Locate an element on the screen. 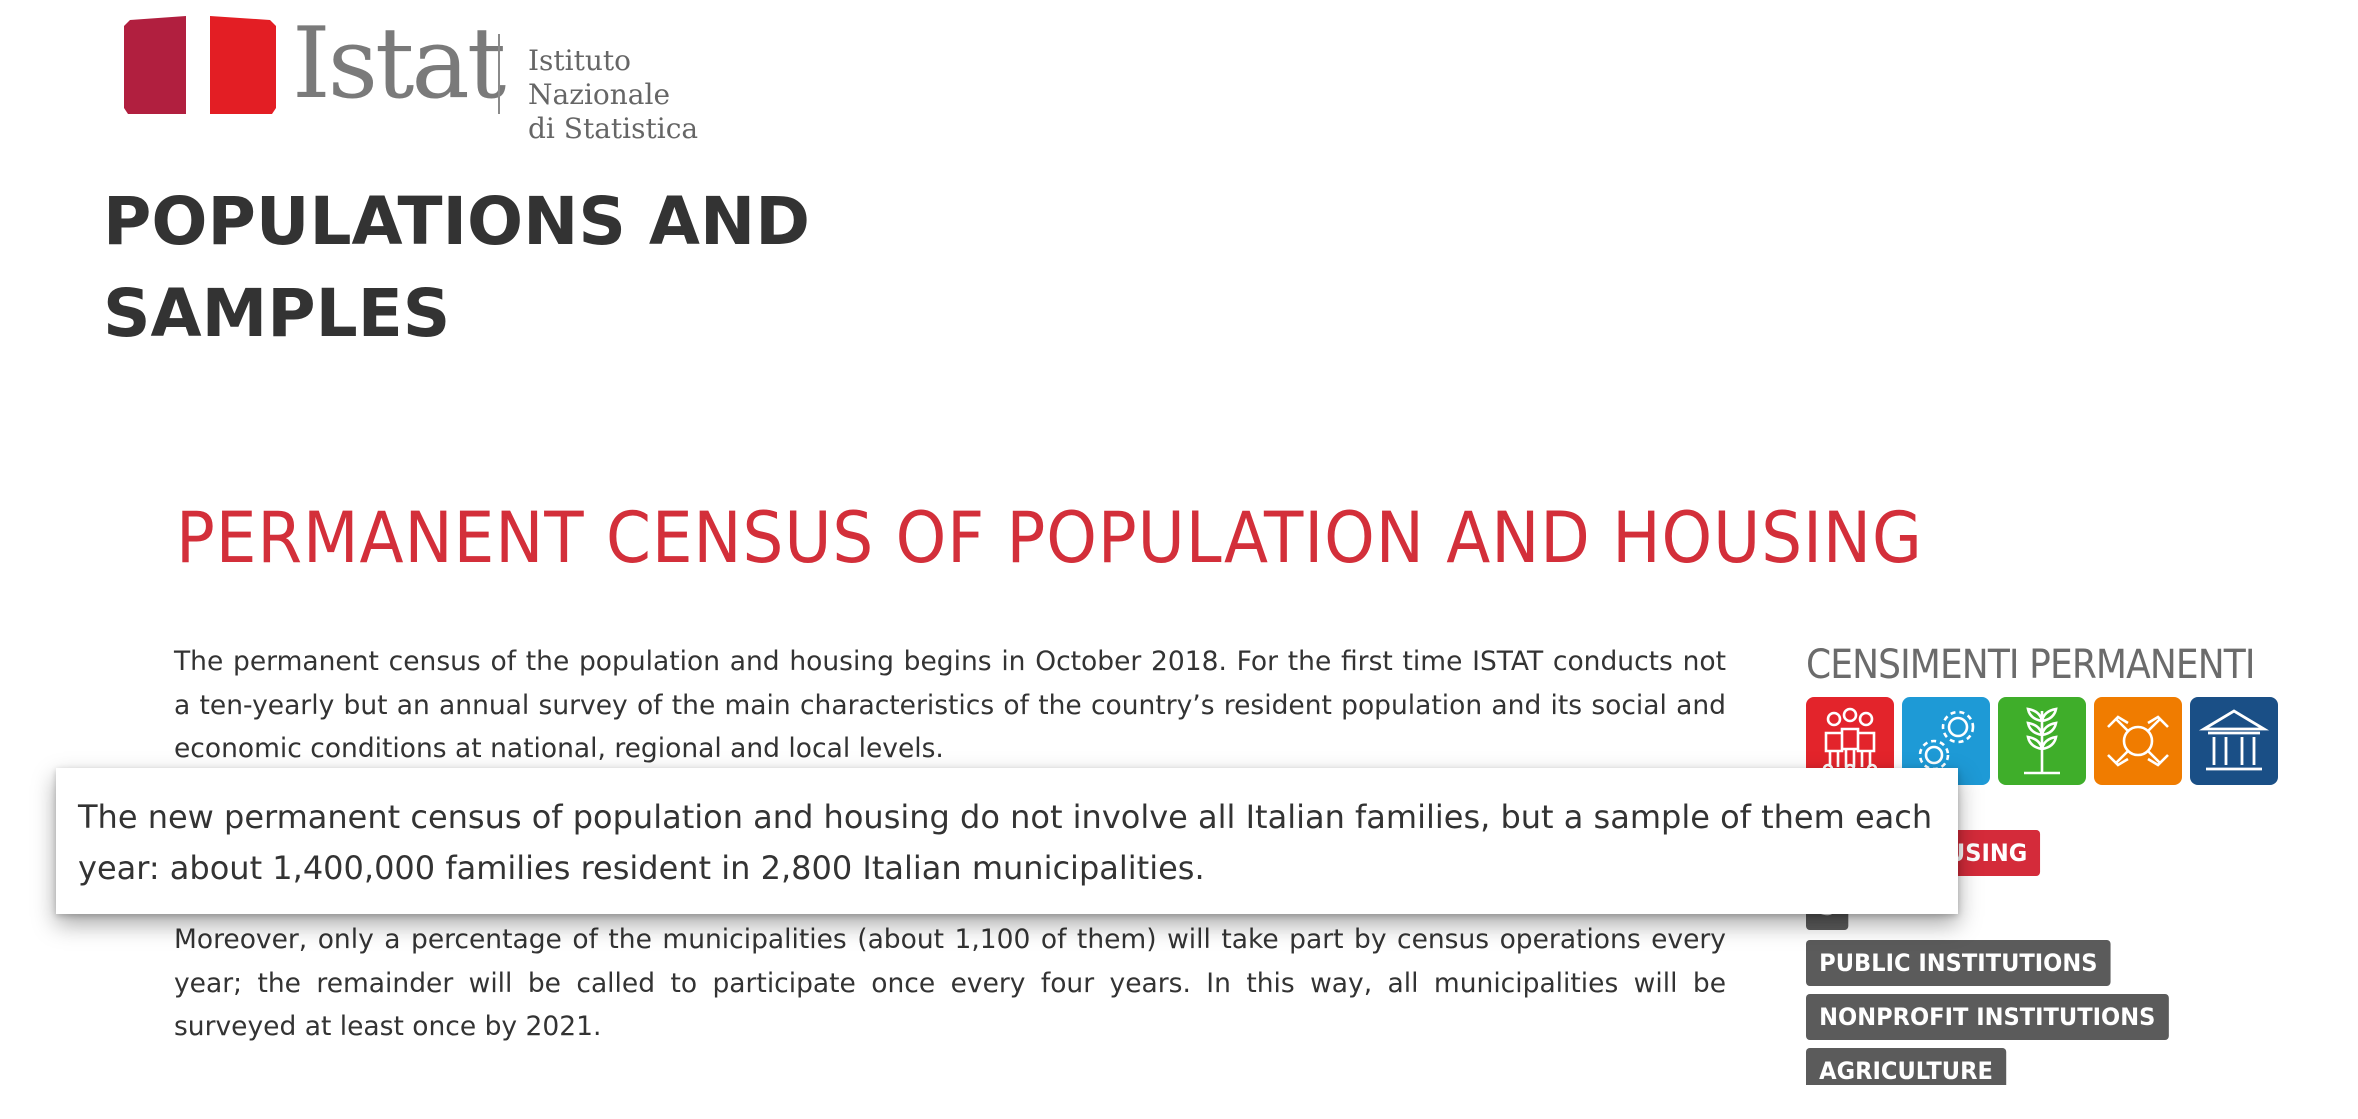 The height and width of the screenshot is (1119, 2358). logo-subtitle-line1: Istituto Nazionale is located at coordinates (599, 77).